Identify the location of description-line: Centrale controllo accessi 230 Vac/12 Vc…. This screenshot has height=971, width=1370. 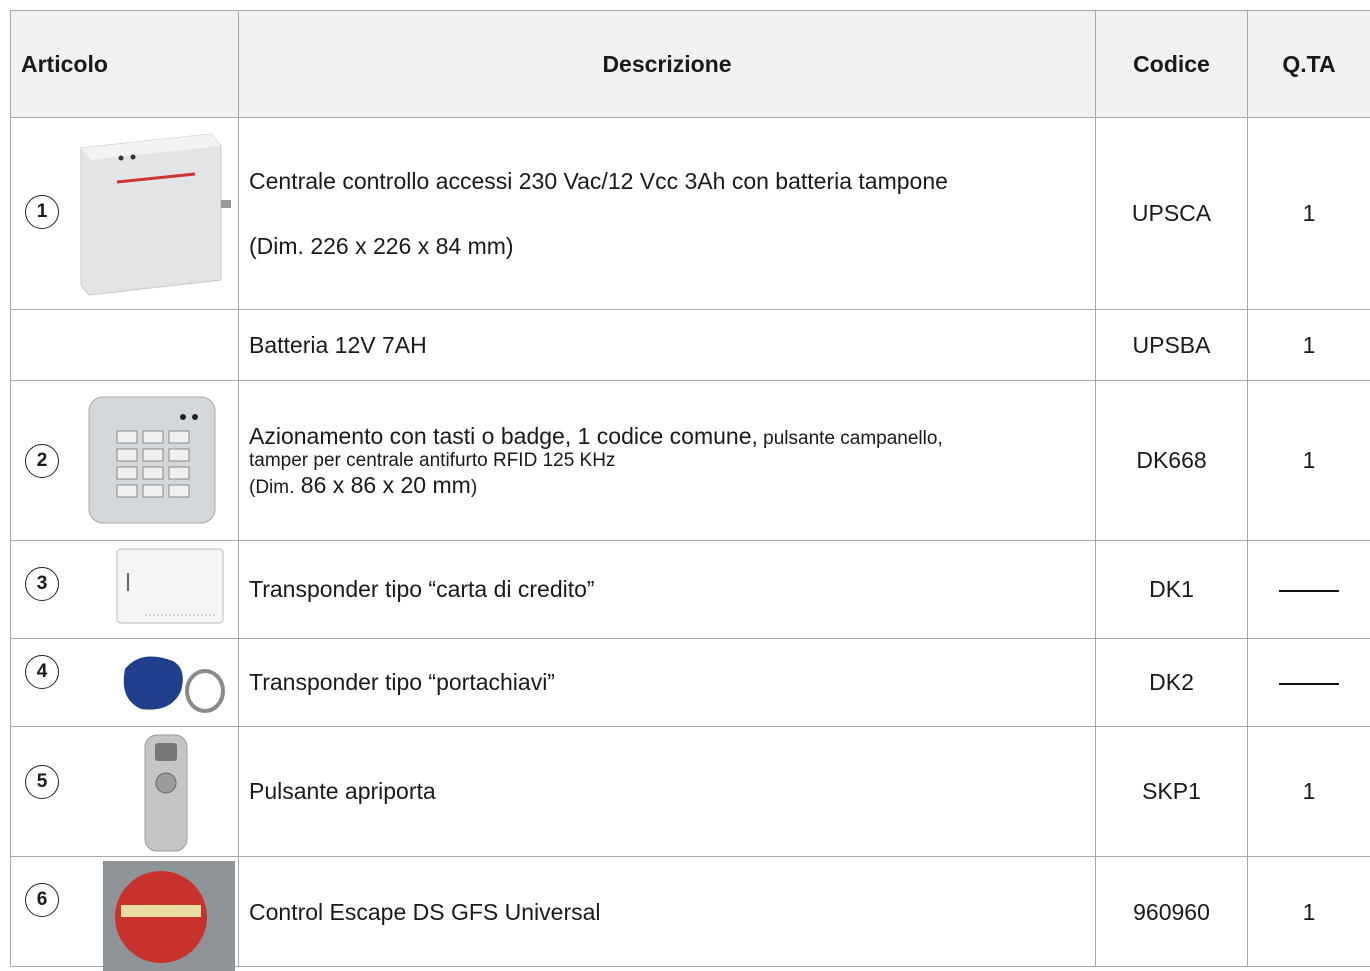
(672, 181).